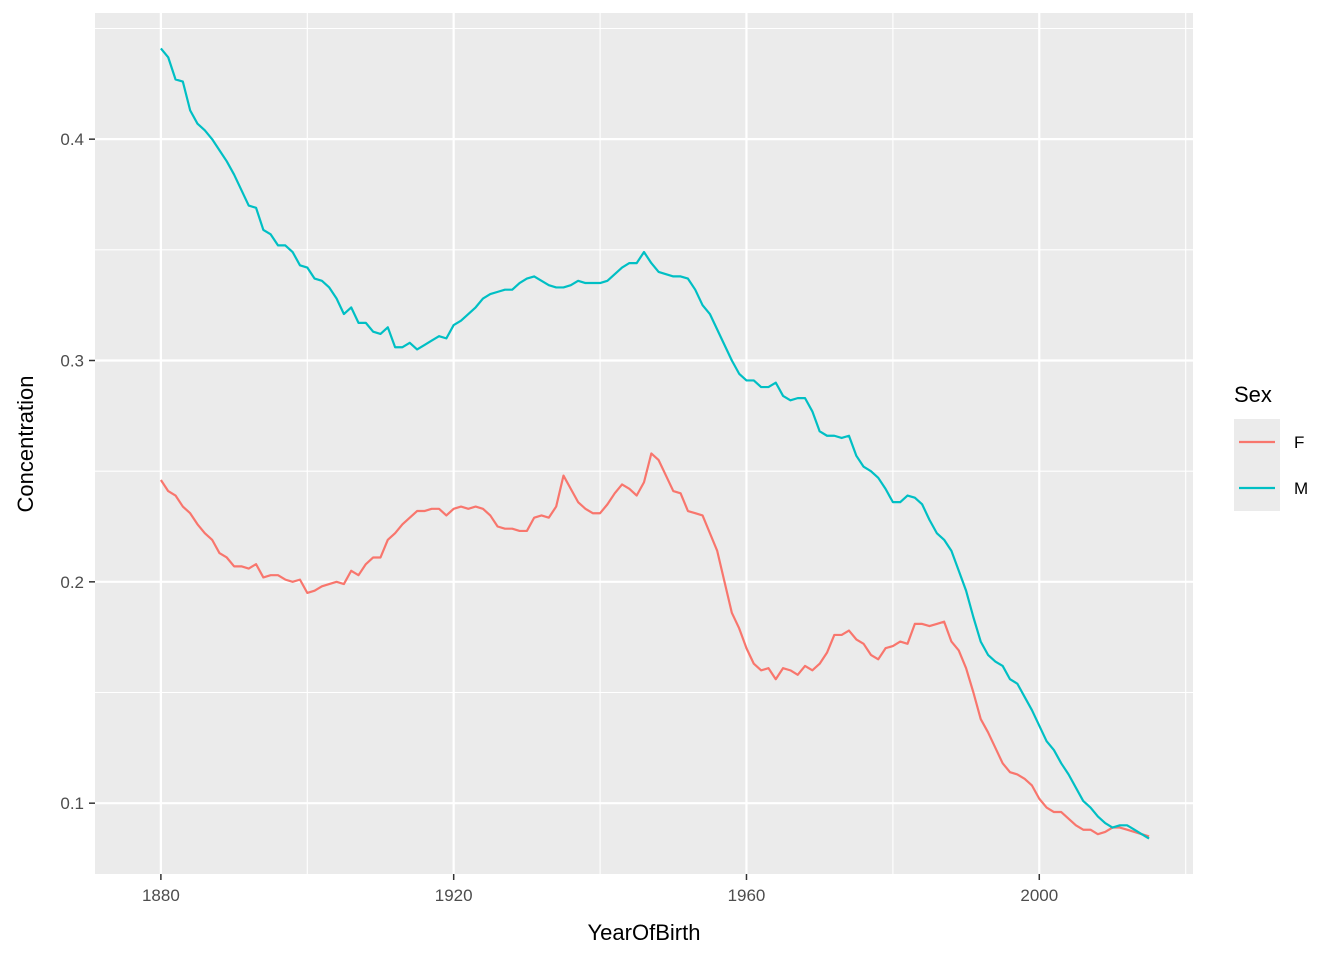 Image resolution: width=1344 pixels, height=960 pixels. What do you see at coordinates (1039, 895) in the screenshot?
I see `x-tick-label: 2000` at bounding box center [1039, 895].